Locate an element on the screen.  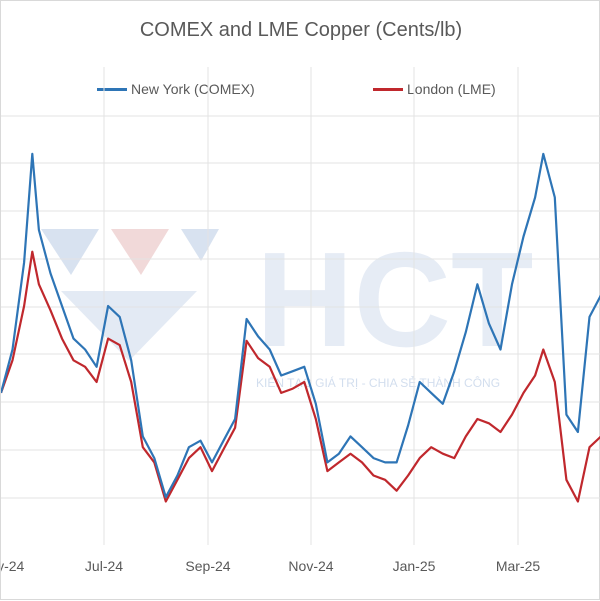
x-tick-label: Mar-25 is located at coordinates (518, 566).